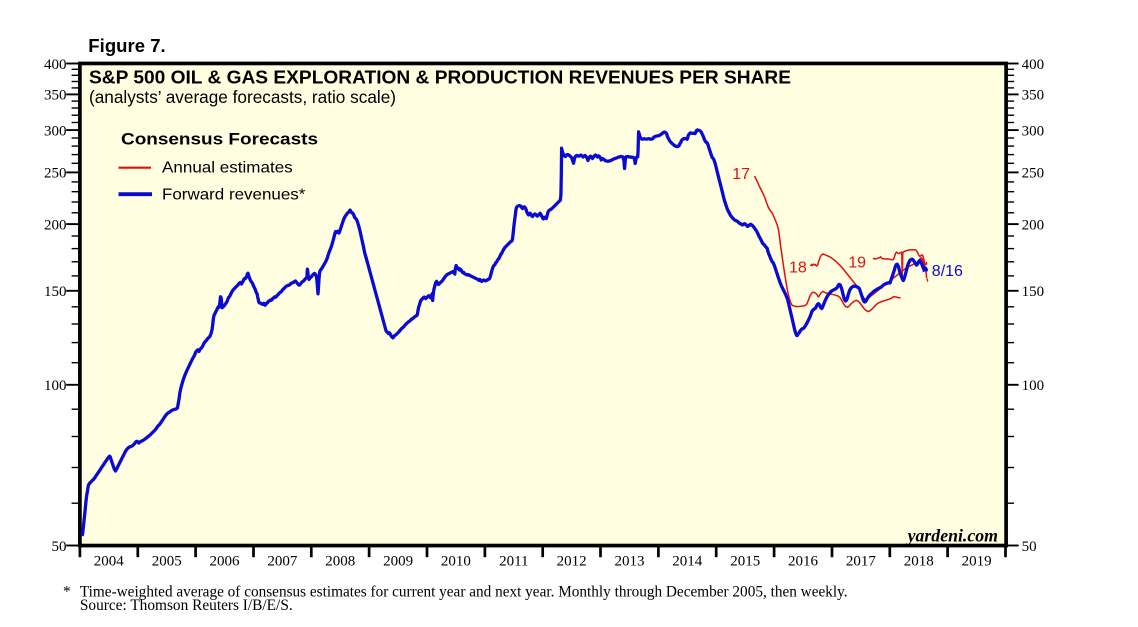 The width and height of the screenshot is (1138, 627). What do you see at coordinates (630, 562) in the screenshot?
I see `svg-text: 2013` at bounding box center [630, 562].